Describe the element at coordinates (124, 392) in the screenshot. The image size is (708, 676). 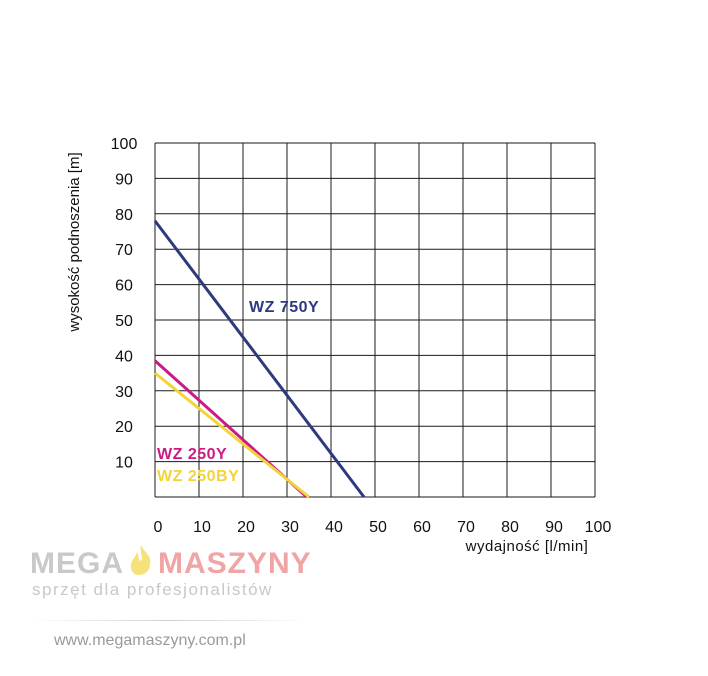
I see `y-tick-label: 30` at that location.